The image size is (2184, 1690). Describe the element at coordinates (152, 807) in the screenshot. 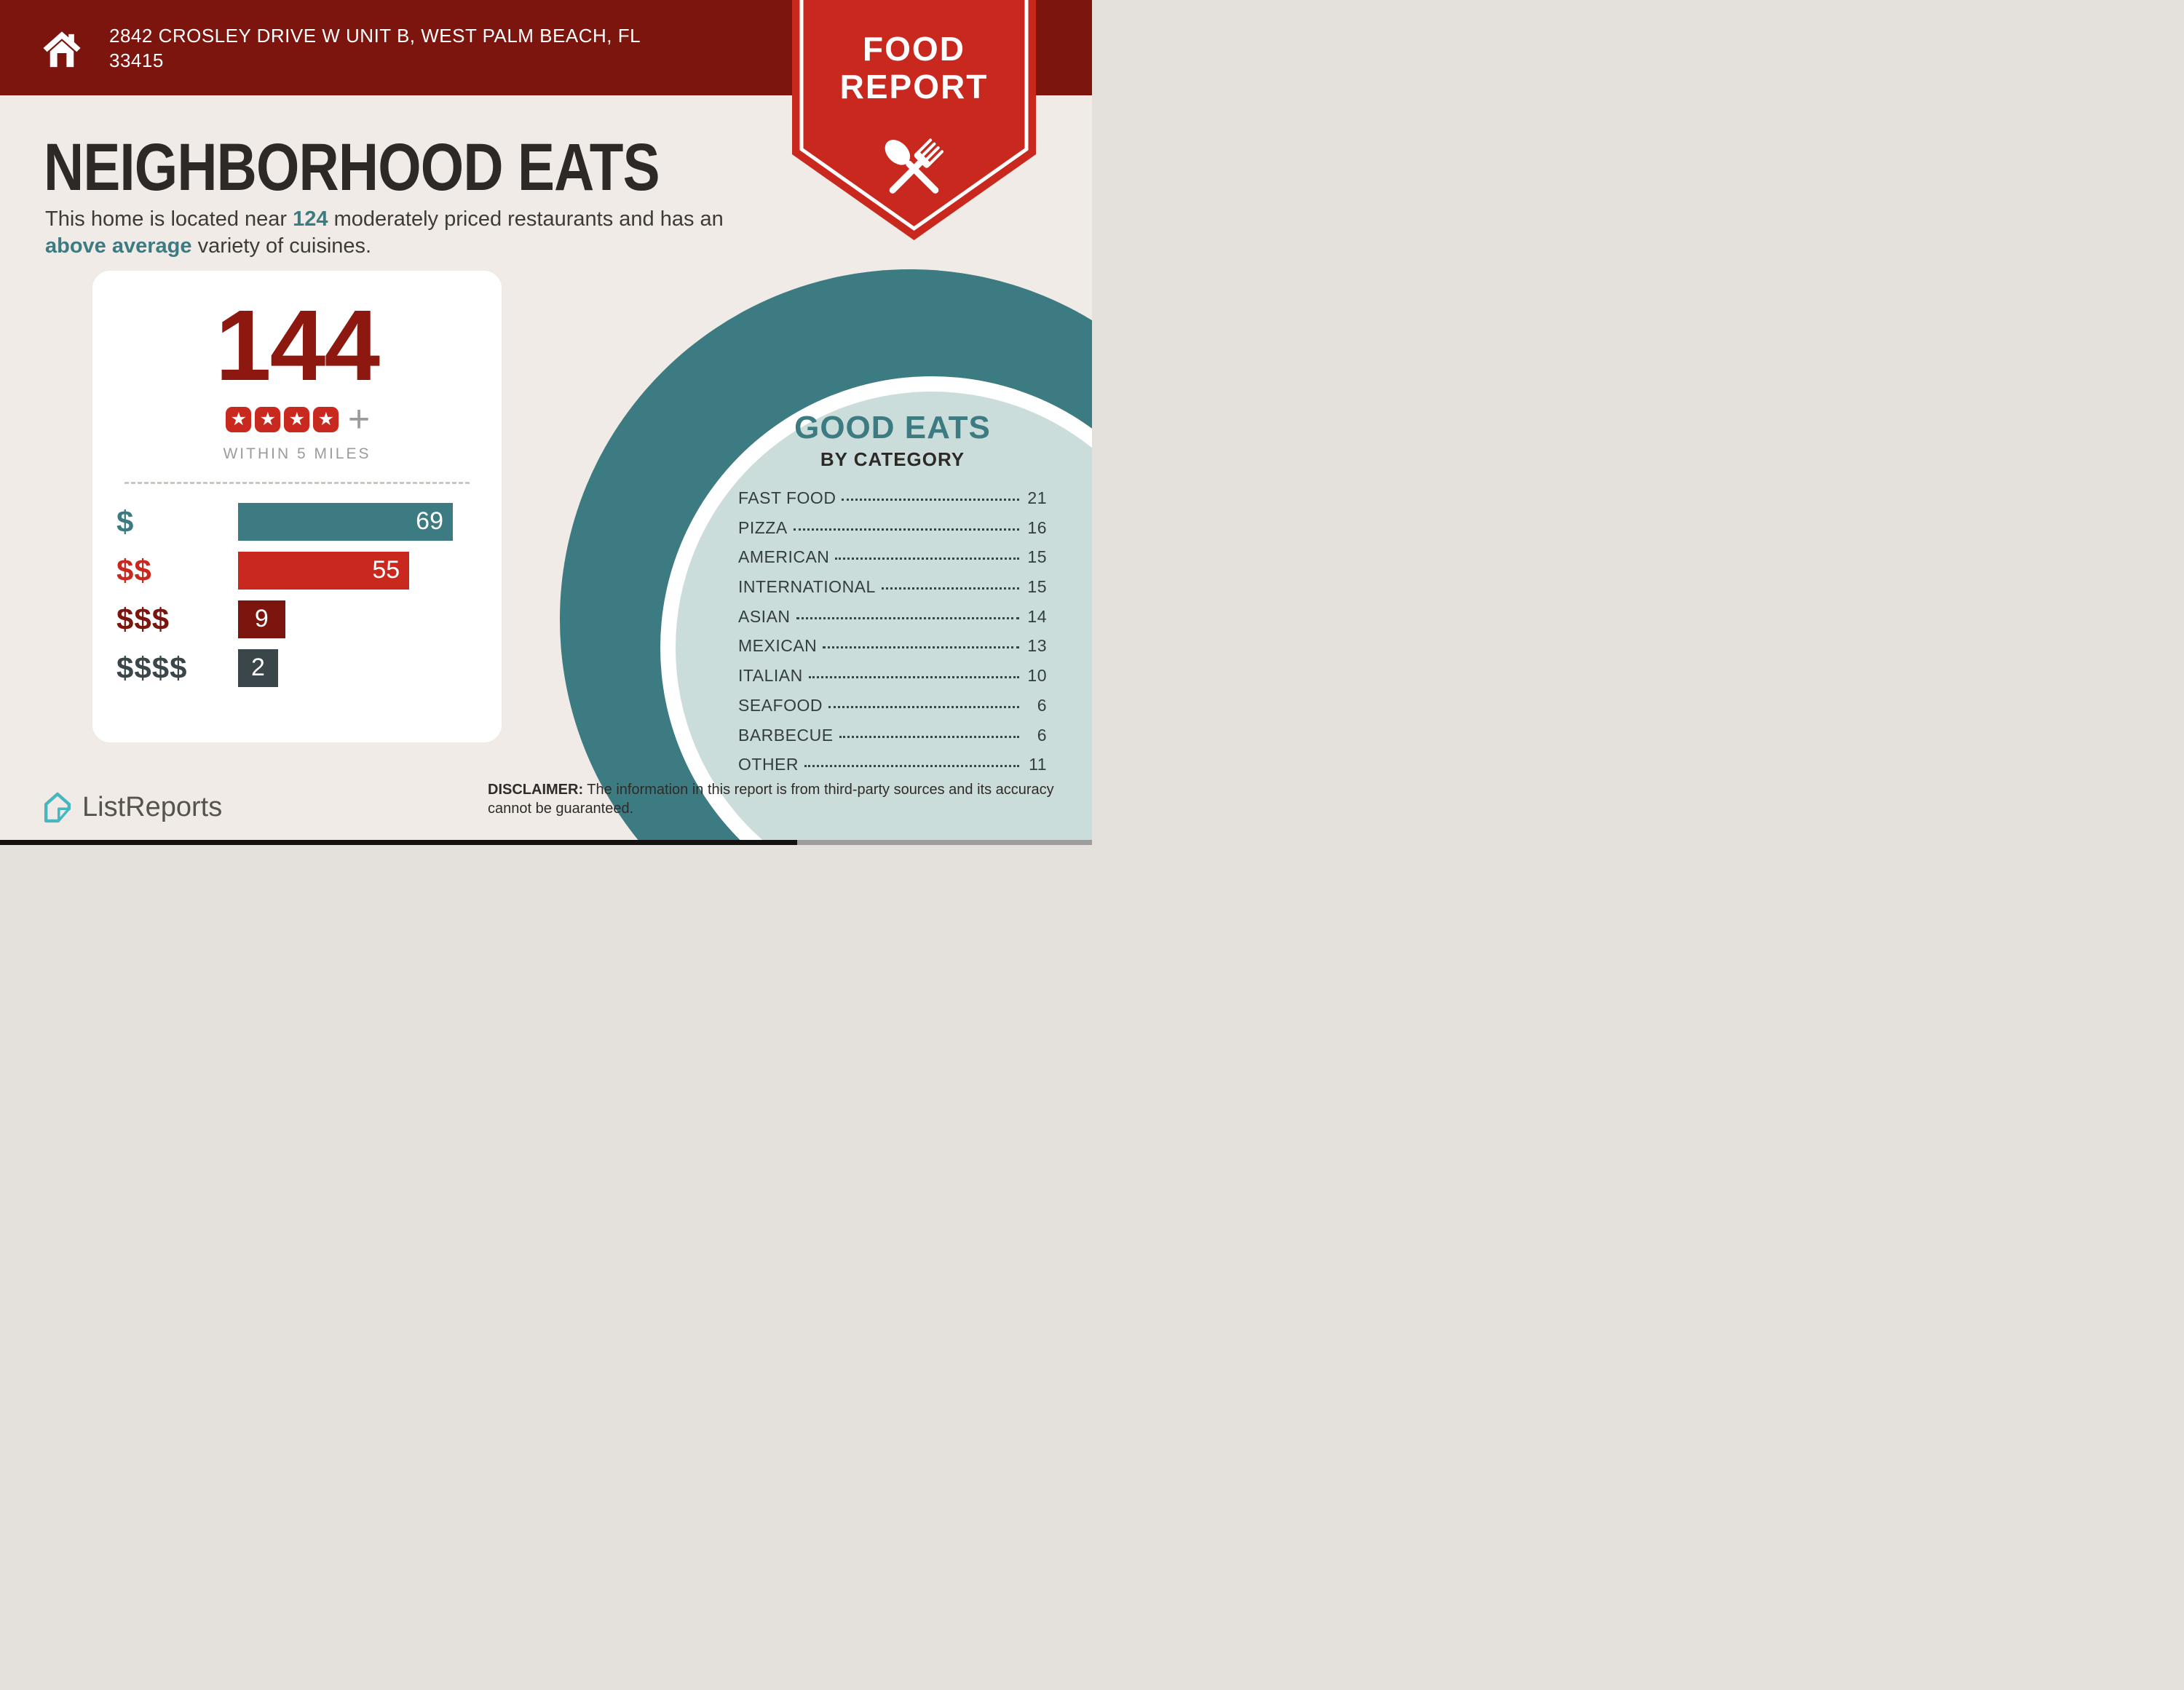

I see `brand-name: ListReports` at that location.